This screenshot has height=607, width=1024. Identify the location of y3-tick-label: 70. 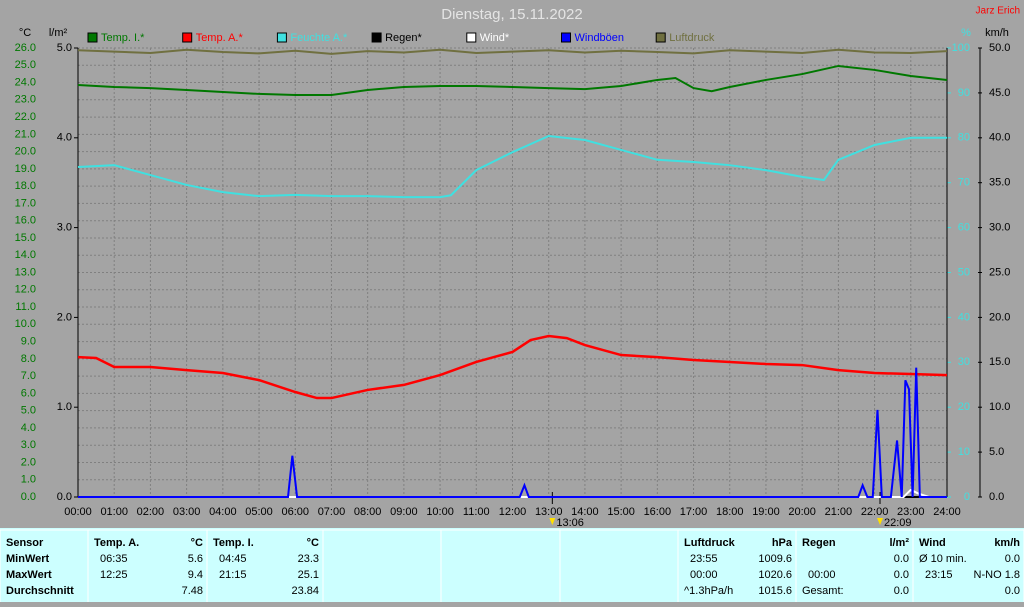
(964, 183).